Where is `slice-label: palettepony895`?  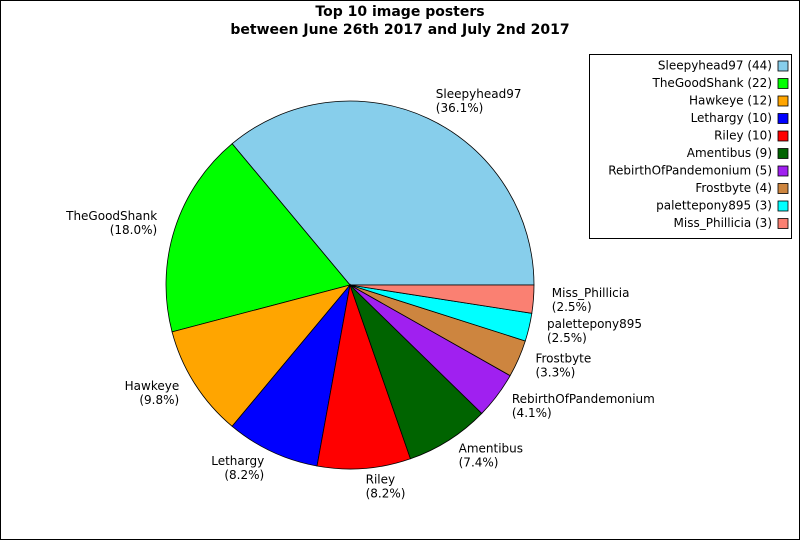 slice-label: palettepony895 is located at coordinates (594, 324).